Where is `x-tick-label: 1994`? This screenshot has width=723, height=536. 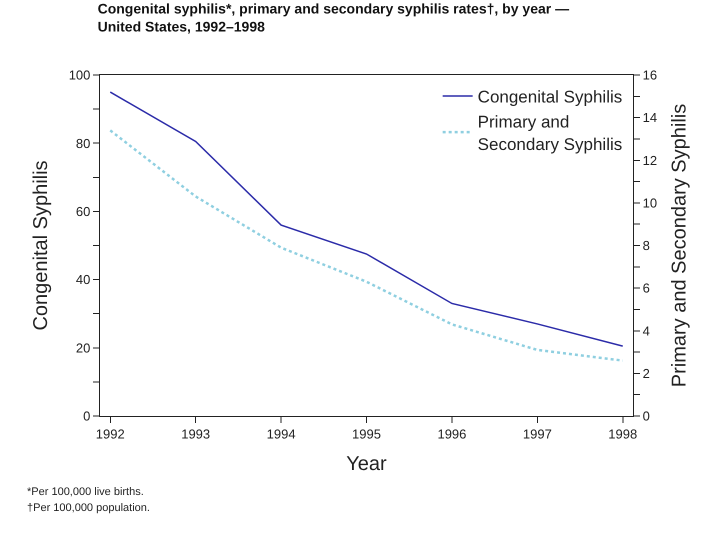
x-tick-label: 1994 is located at coordinates (281, 434).